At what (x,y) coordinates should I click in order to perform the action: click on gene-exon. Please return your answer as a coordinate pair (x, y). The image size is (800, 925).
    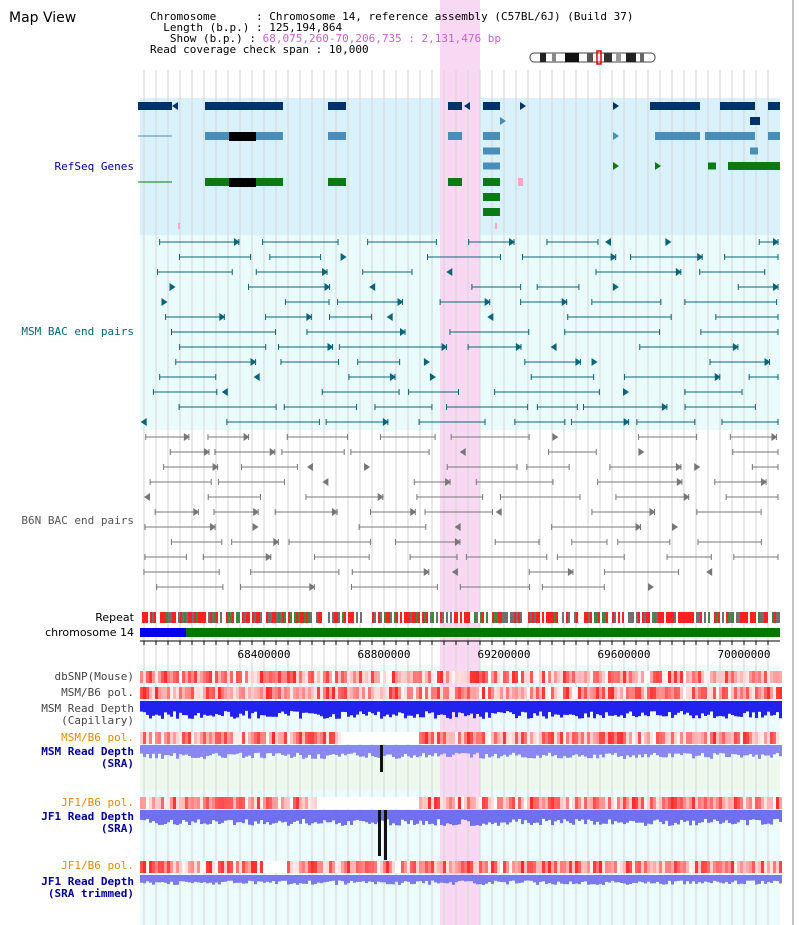
    Looking at the image, I should click on (730, 136).